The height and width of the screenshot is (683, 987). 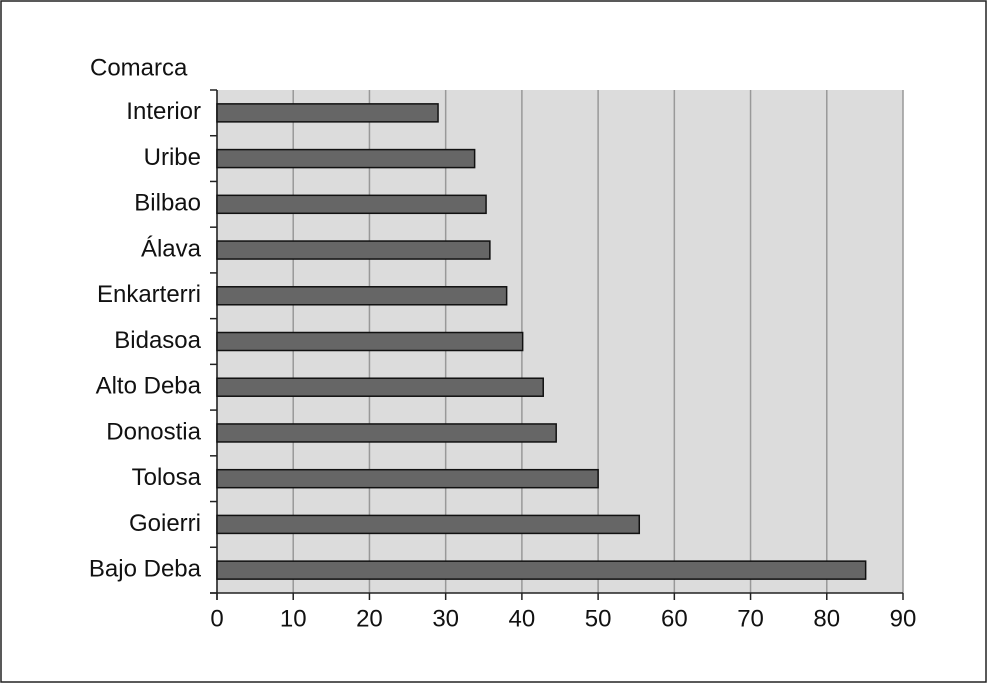 What do you see at coordinates (149, 294) in the screenshot?
I see `y-tick-label: Enkarterri` at bounding box center [149, 294].